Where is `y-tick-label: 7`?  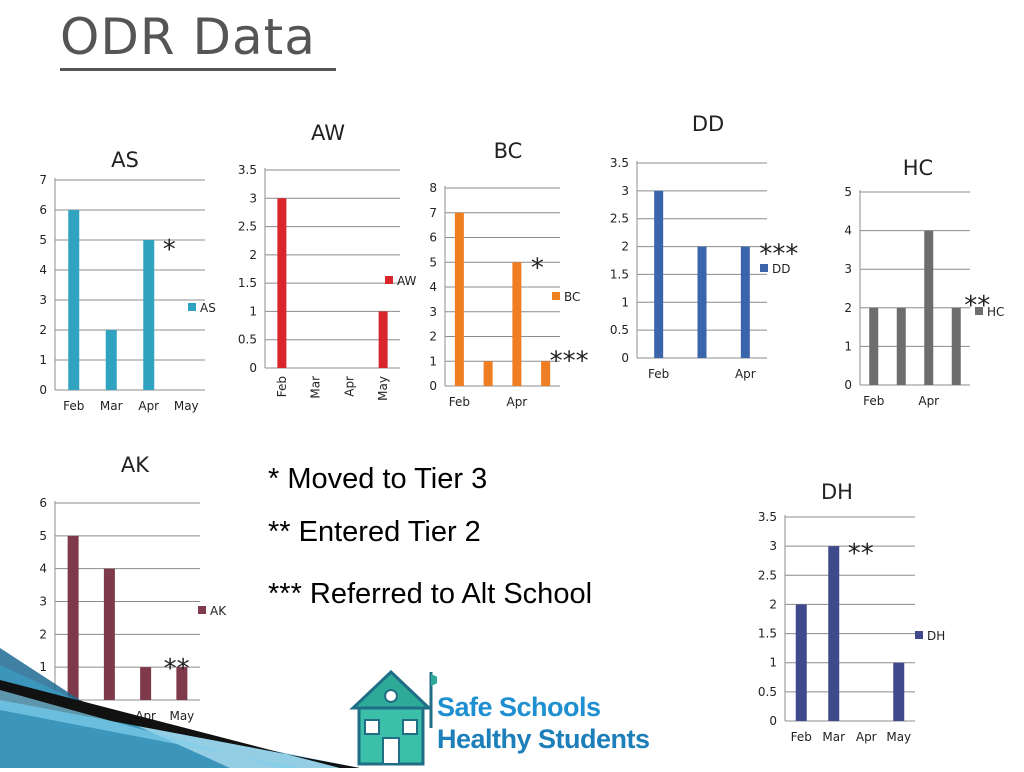 y-tick-label: 7 is located at coordinates (43, 180).